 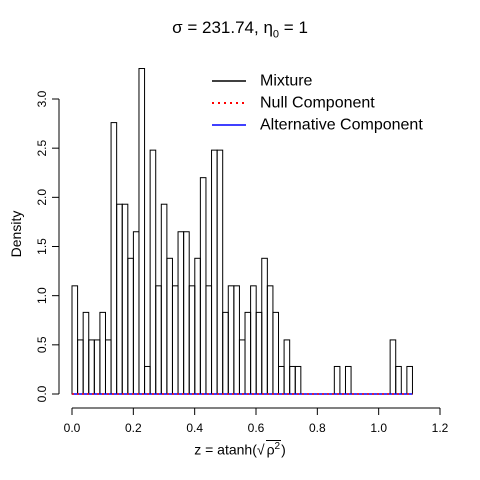 What do you see at coordinates (254, 449) in the screenshot?
I see `xlabel-open: (` at bounding box center [254, 449].